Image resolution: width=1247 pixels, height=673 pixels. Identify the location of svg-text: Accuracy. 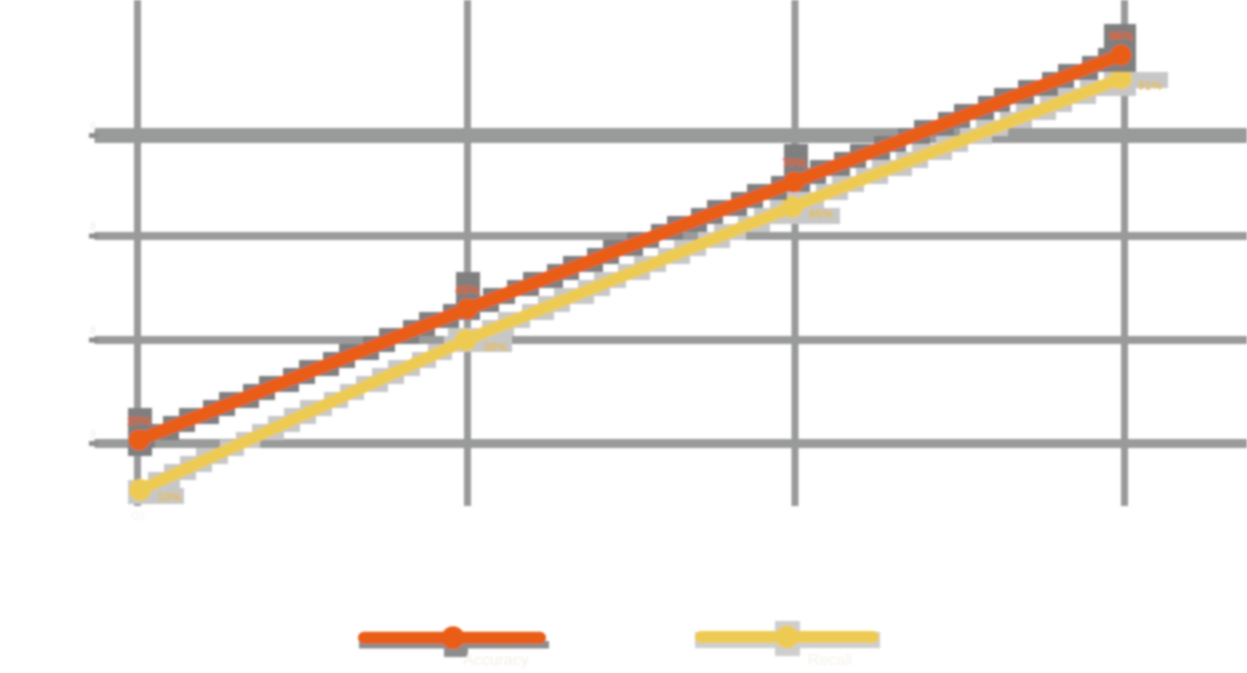
(496, 660).